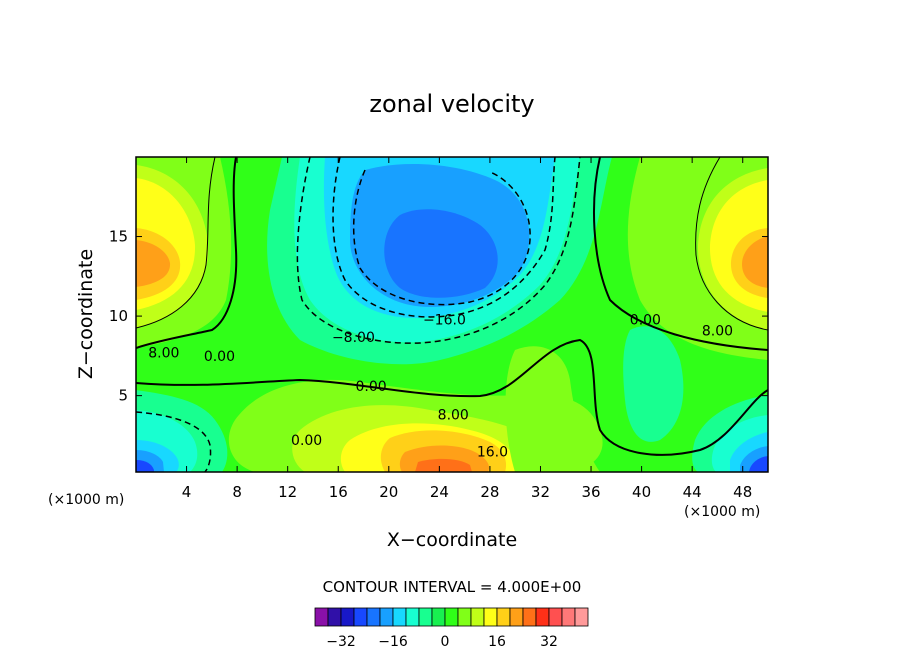 The width and height of the screenshot is (904, 654). Describe the element at coordinates (443, 465) in the screenshot. I see `region-bottom-red` at that location.